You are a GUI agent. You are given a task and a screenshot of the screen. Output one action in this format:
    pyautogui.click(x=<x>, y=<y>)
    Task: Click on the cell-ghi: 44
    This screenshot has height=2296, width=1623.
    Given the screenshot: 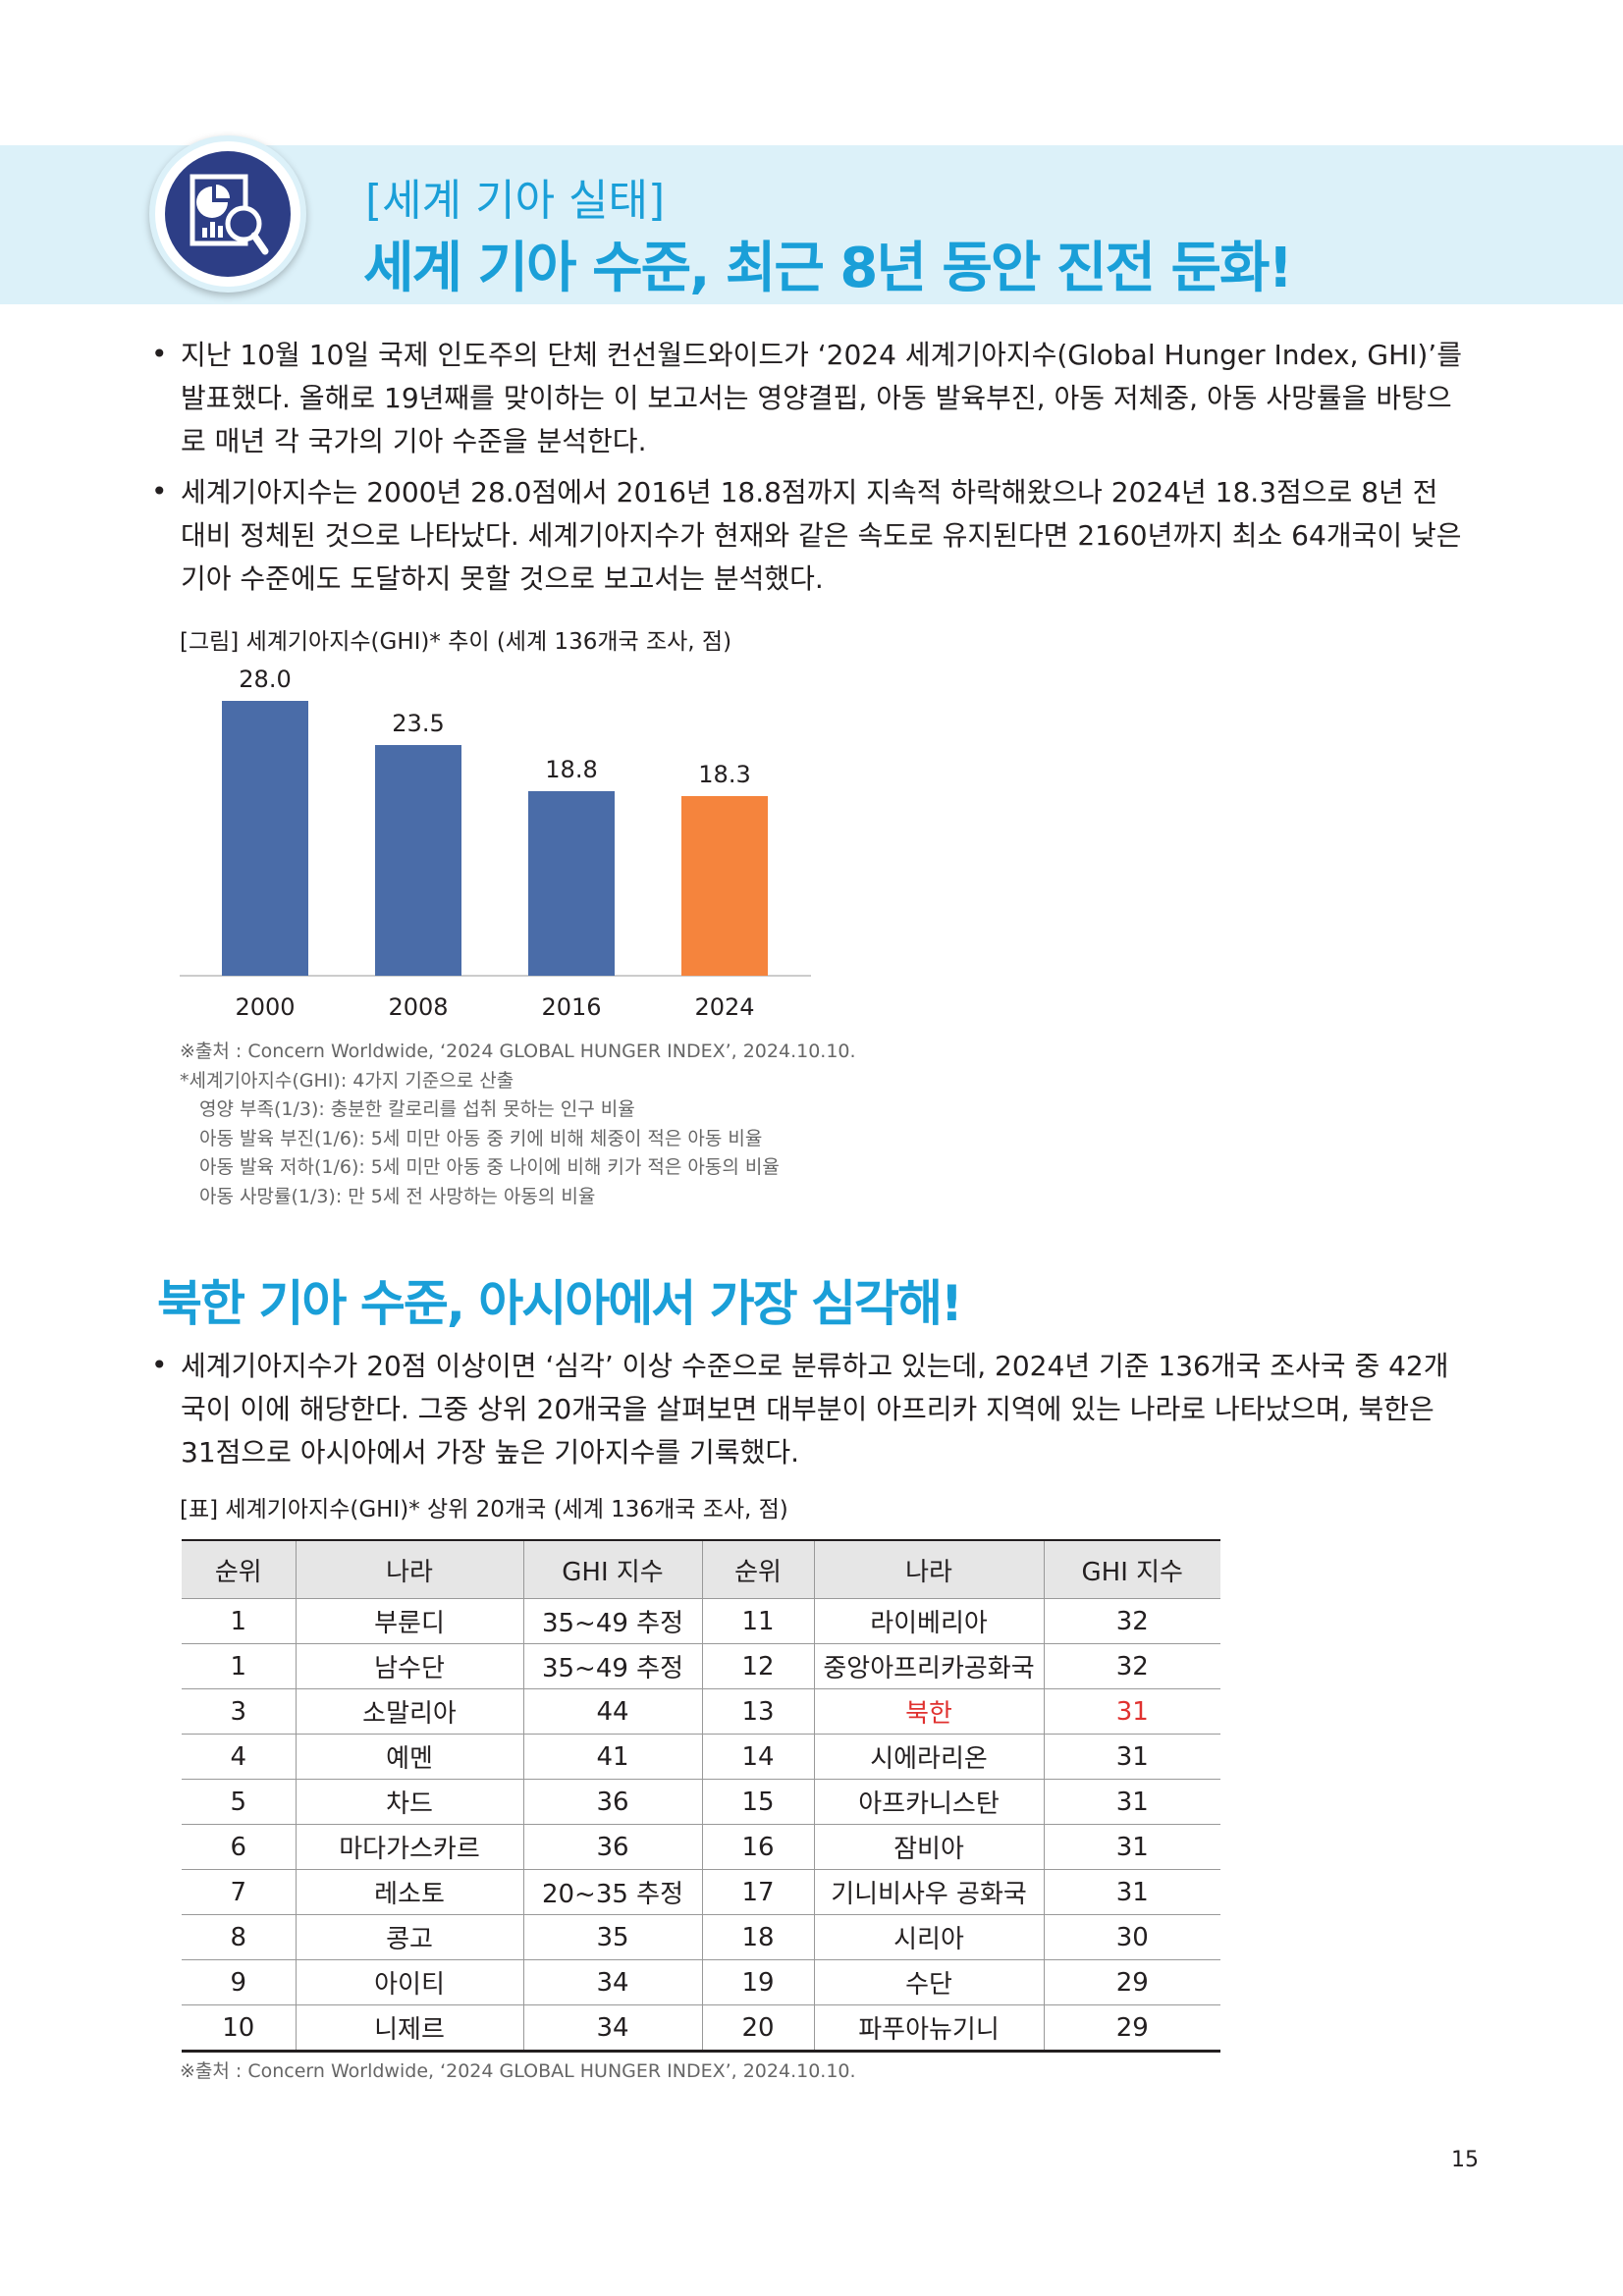 What is the action you would take?
    pyautogui.click(x=612, y=1711)
    